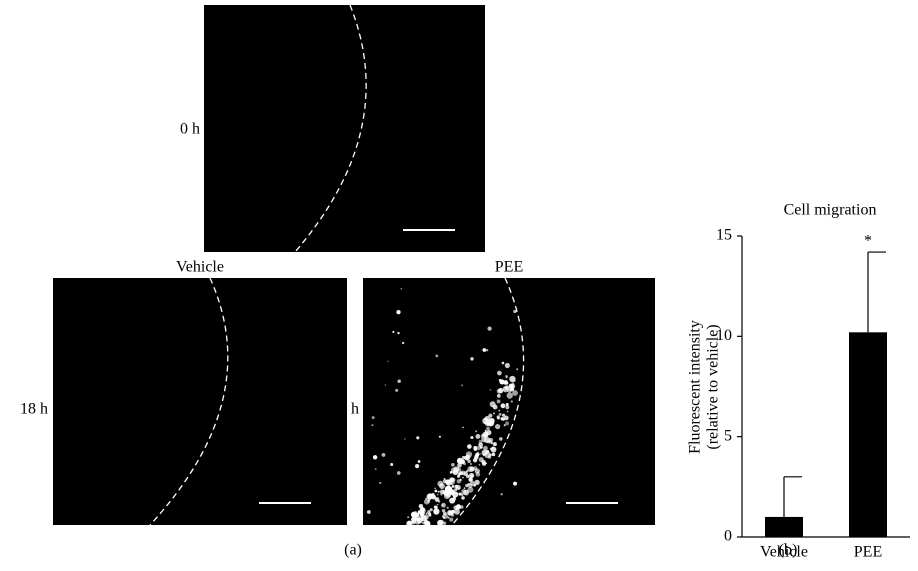 The height and width of the screenshot is (571, 918). Describe the element at coordinates (728, 536) in the screenshot. I see `y-tick-label: 0` at that location.